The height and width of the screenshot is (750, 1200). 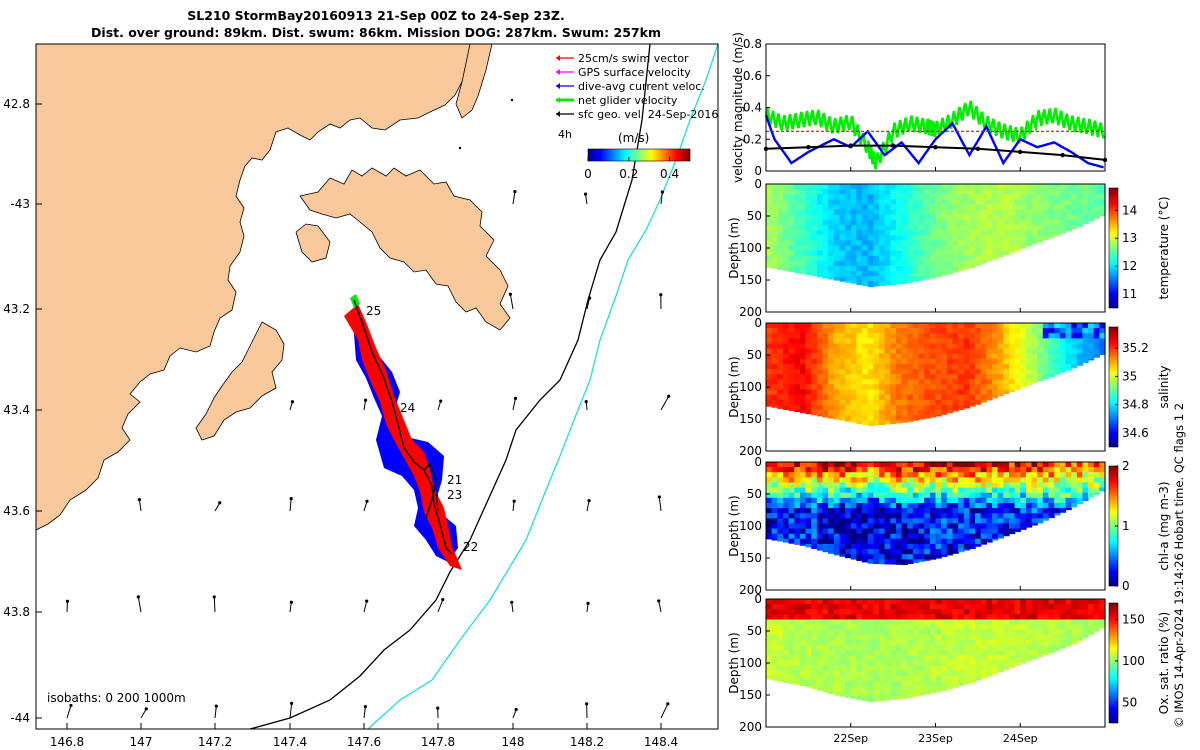 What do you see at coordinates (758, 323) in the screenshot?
I see `section-y-tick-label: 0` at bounding box center [758, 323].